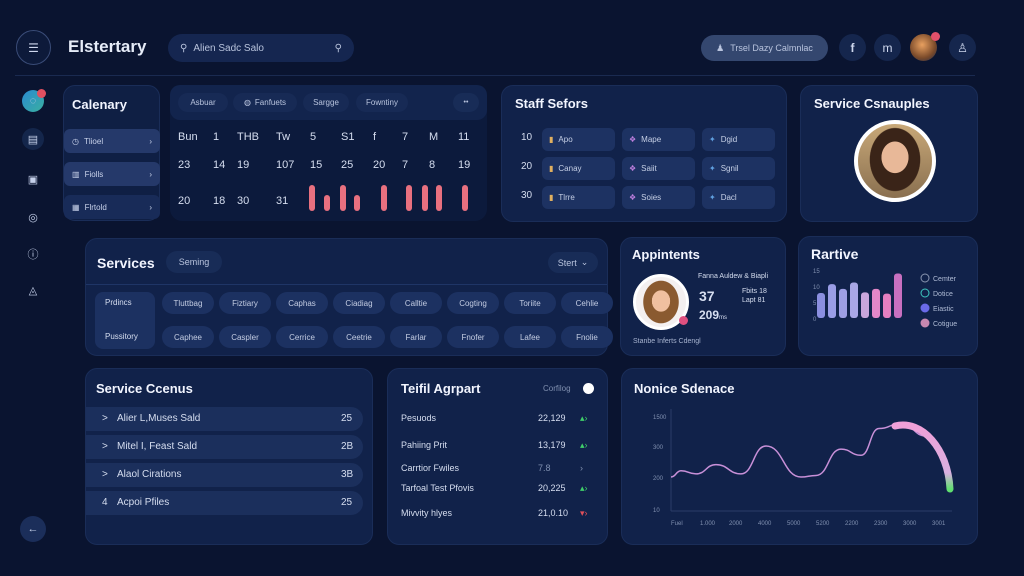  What do you see at coordinates (473, 337) in the screenshot?
I see `service-chip: Fnofer` at bounding box center [473, 337].